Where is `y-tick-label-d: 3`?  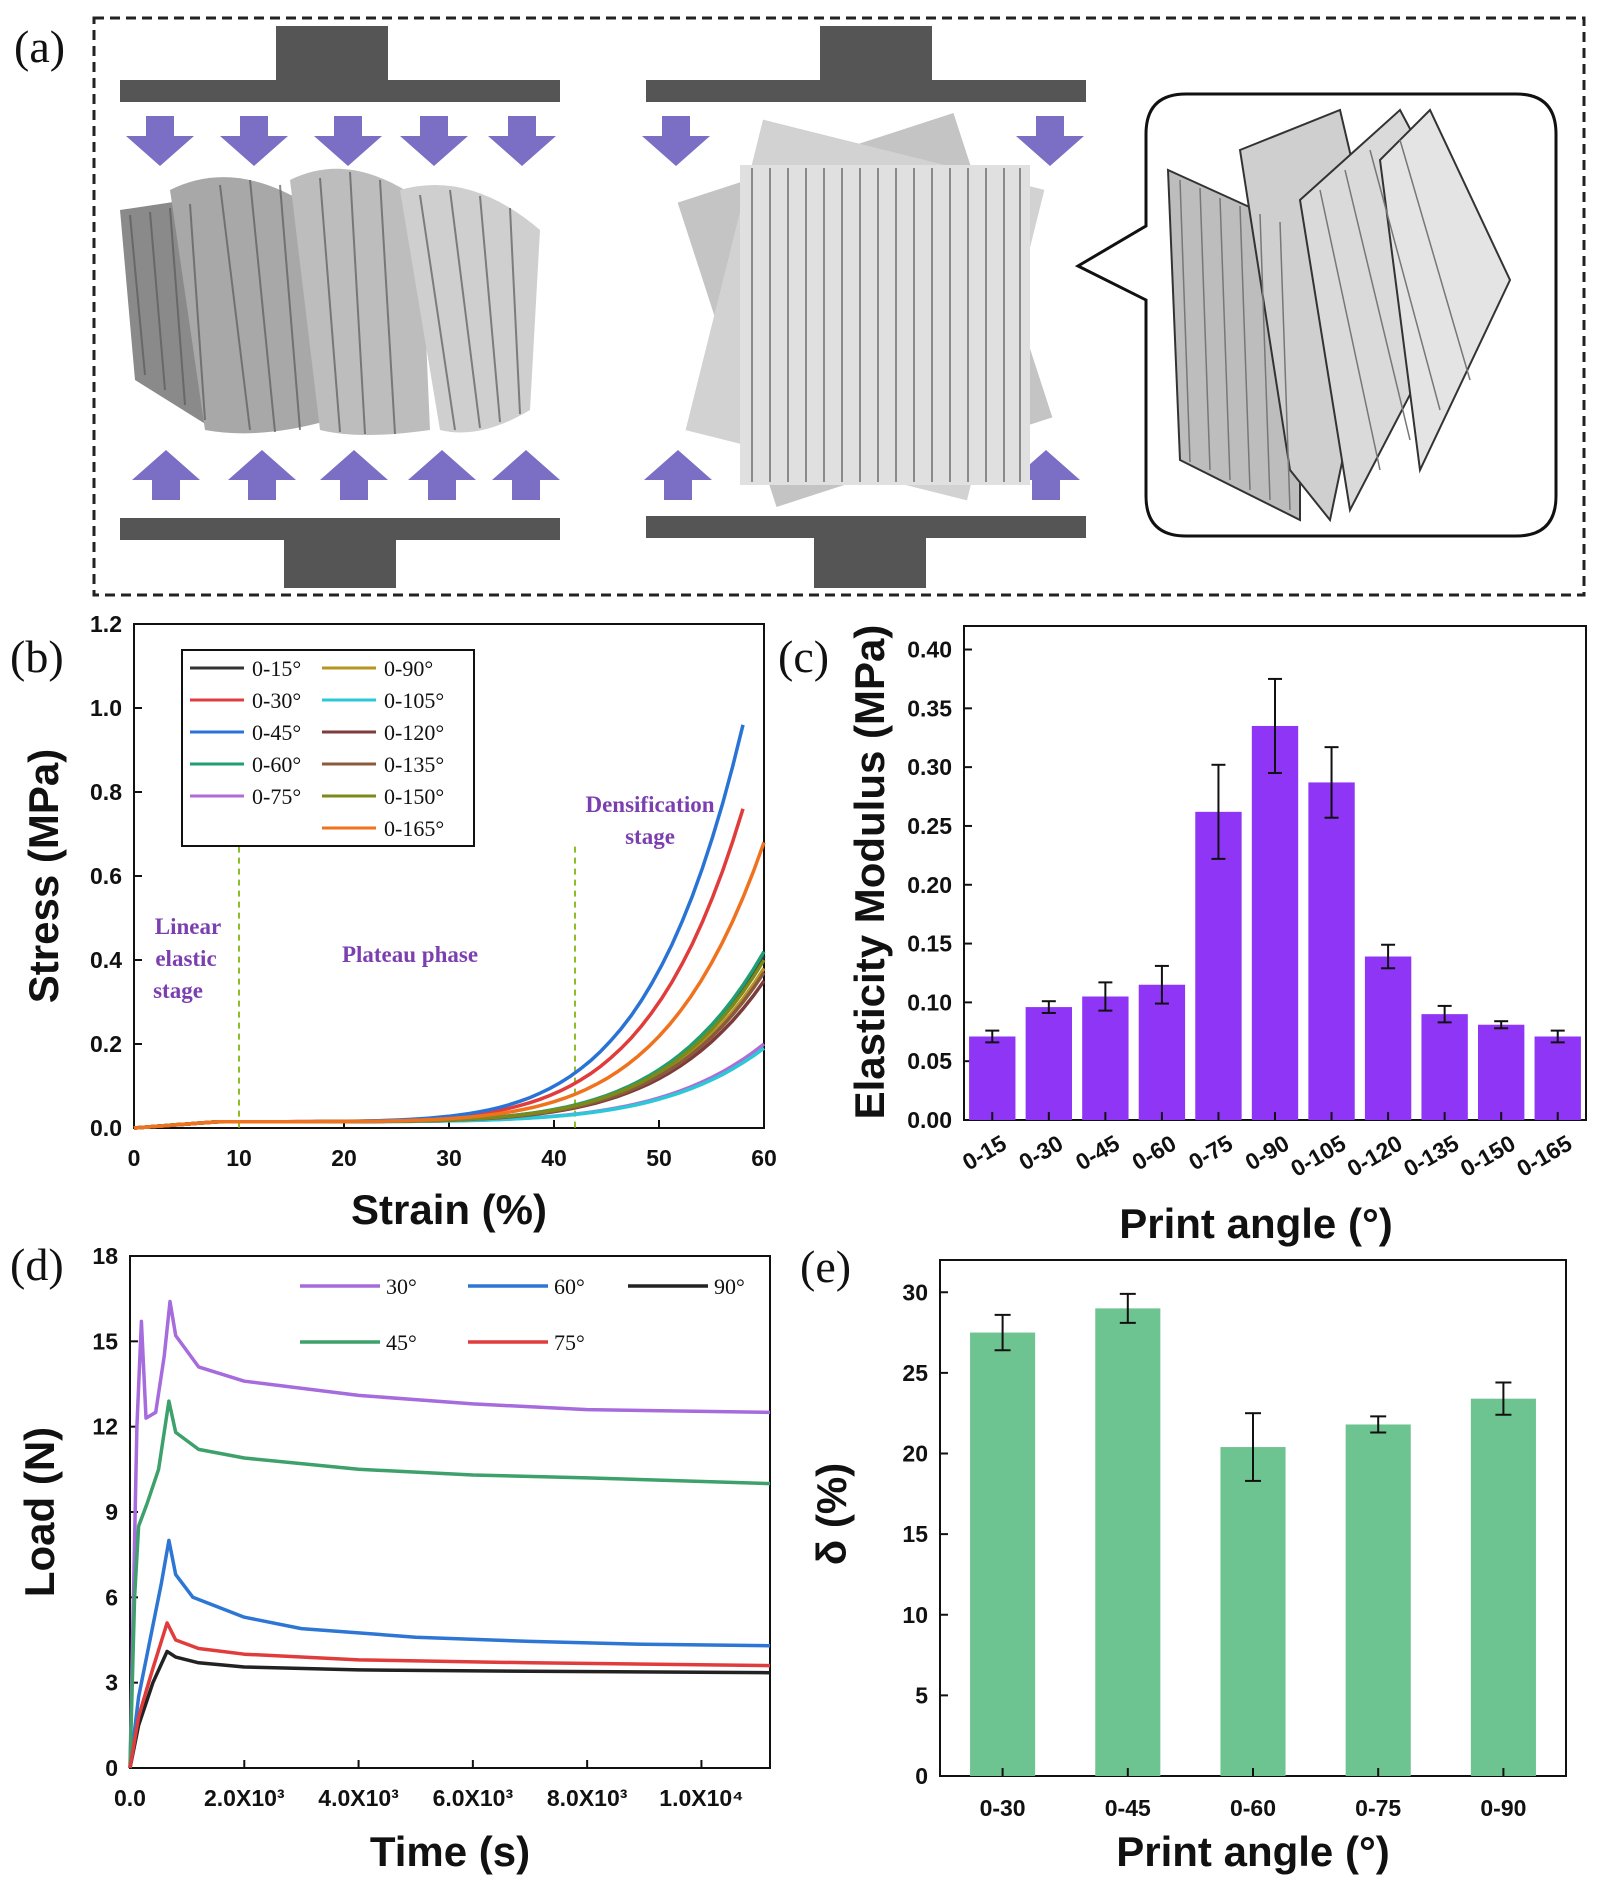
y-tick-label-d: 3 is located at coordinates (111, 1683).